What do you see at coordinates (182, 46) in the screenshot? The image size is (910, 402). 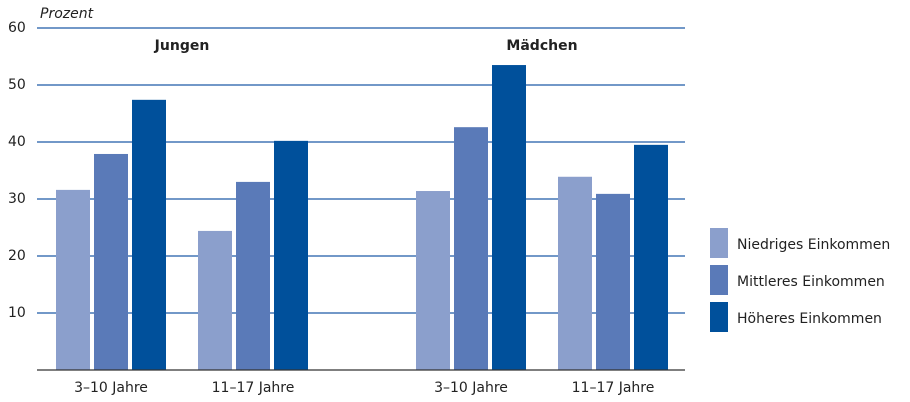 I see `group-label: Jungen` at bounding box center [182, 46].